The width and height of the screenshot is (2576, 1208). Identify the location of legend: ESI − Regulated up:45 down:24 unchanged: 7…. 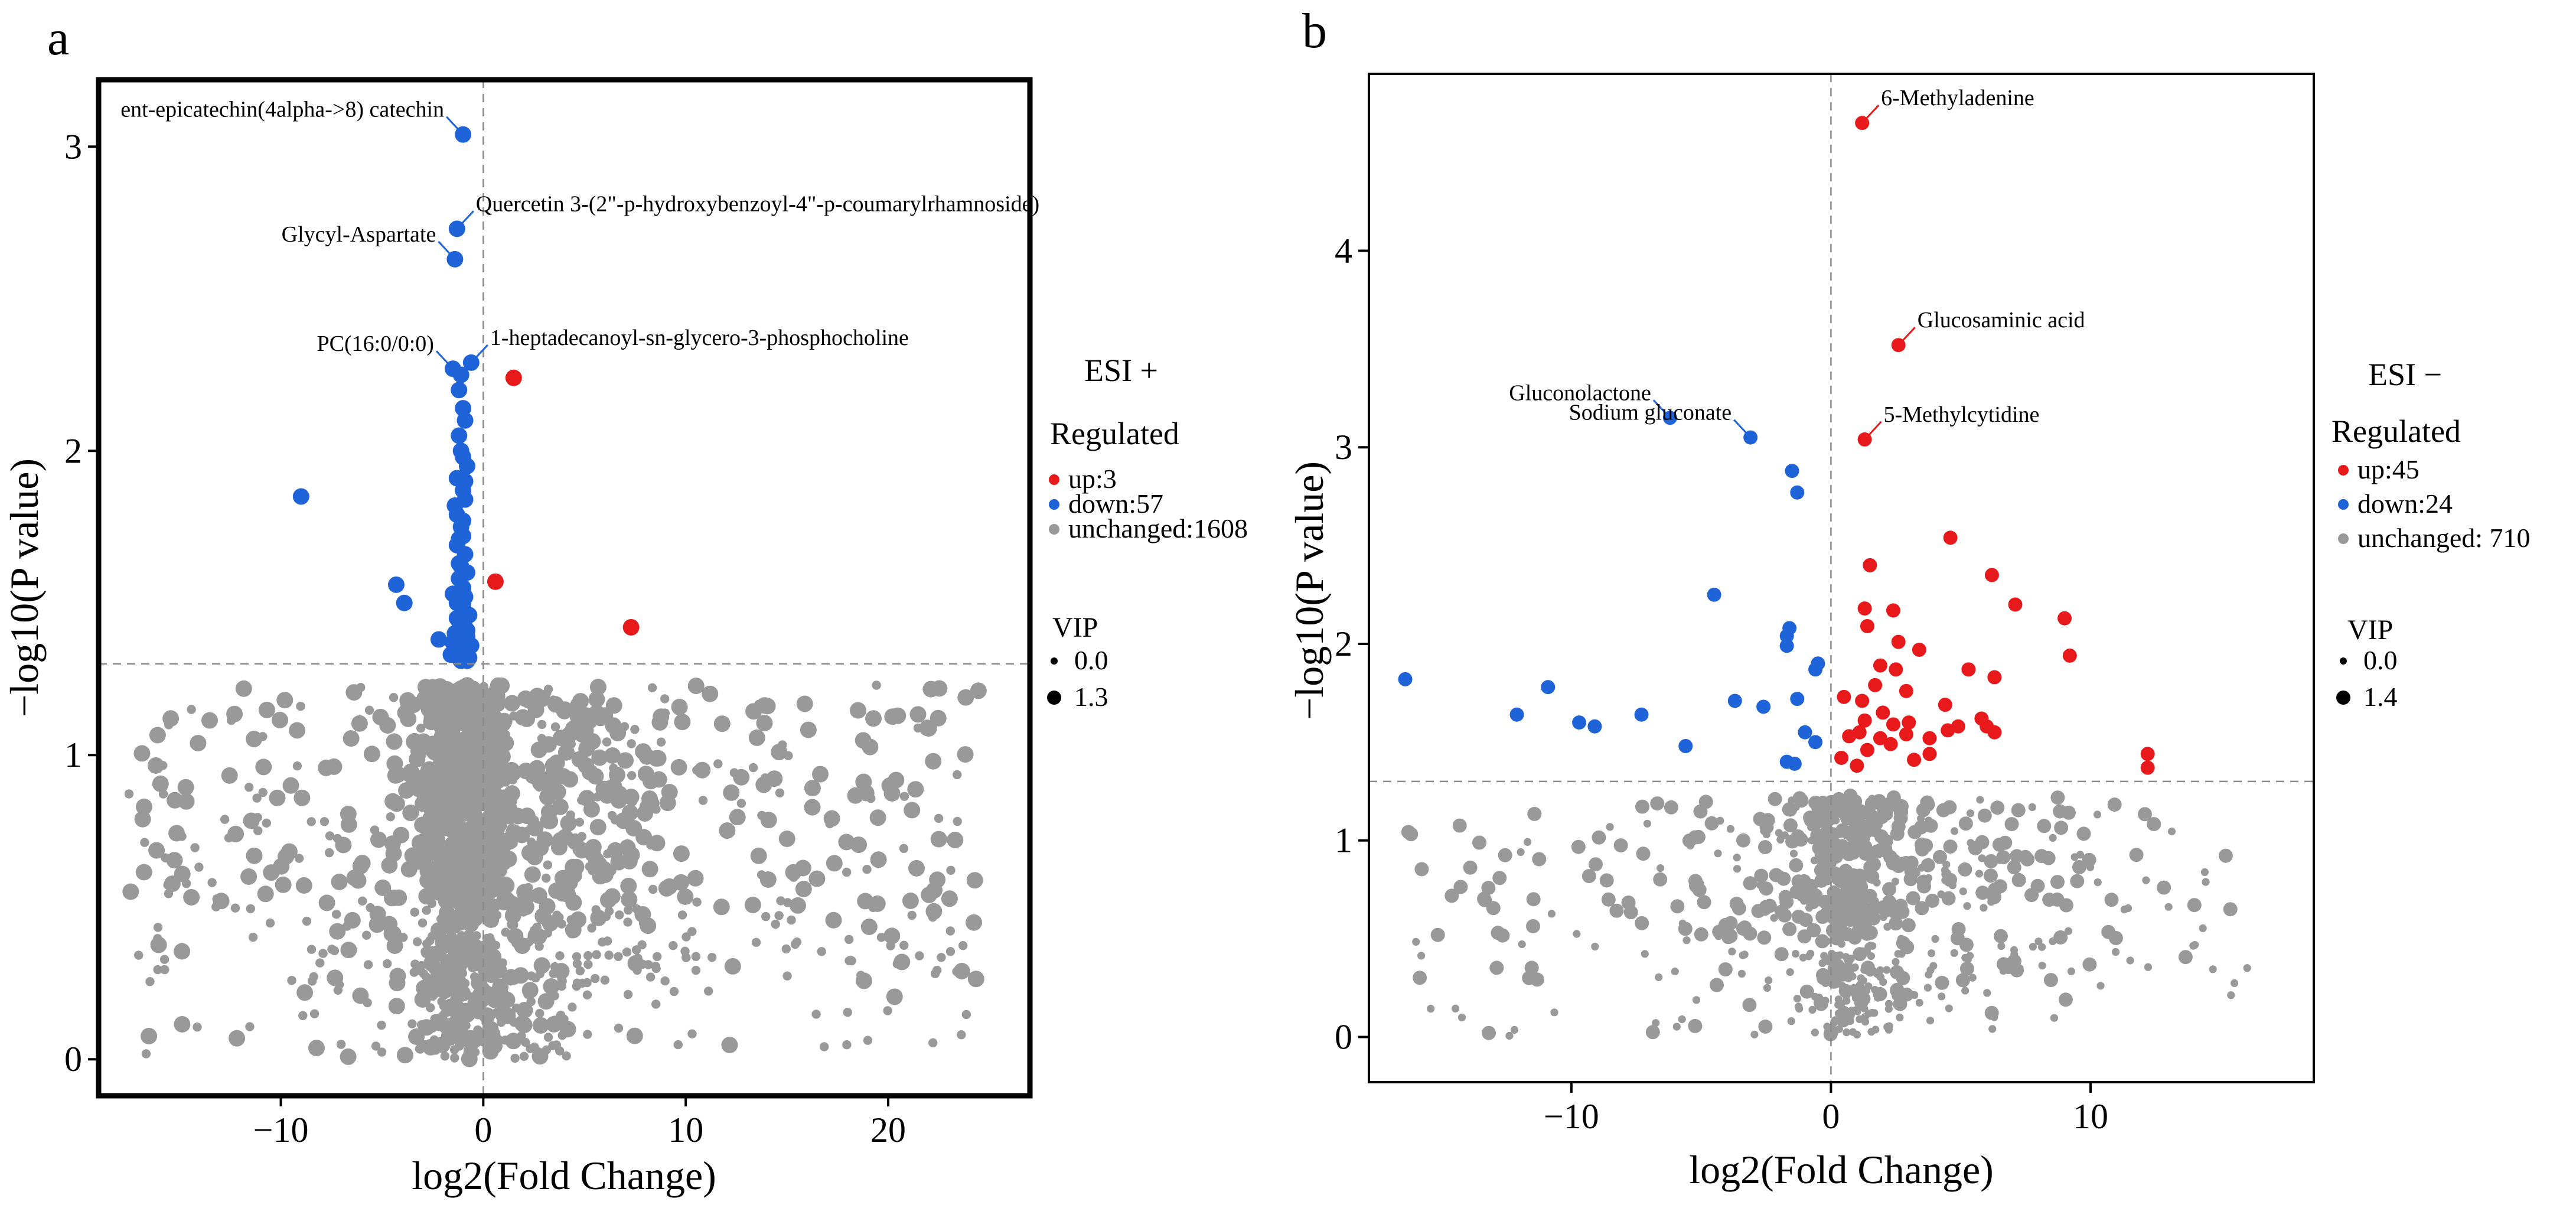
(2431, 534).